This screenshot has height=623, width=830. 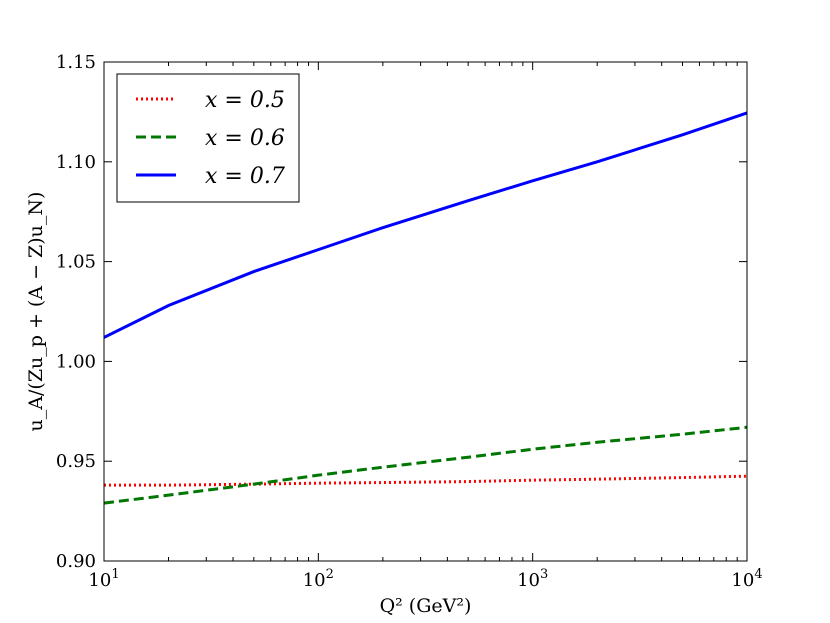 What do you see at coordinates (318, 579) in the screenshot?
I see `x-tick-label: 10²` at bounding box center [318, 579].